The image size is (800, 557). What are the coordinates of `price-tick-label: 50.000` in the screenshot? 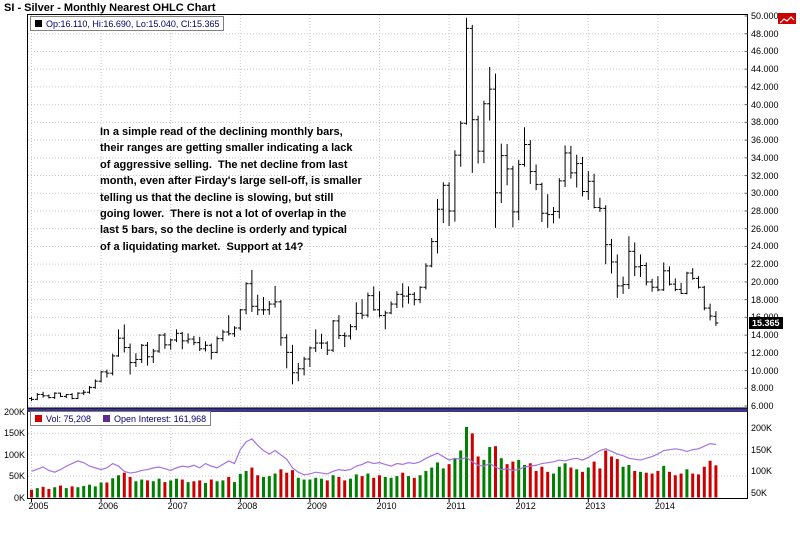 It's located at (765, 16).